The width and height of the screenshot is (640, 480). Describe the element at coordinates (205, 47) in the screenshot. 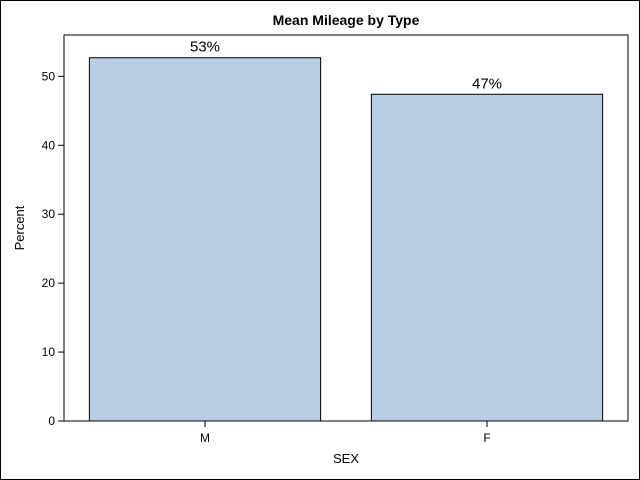

I see `data-label: 53%` at that location.